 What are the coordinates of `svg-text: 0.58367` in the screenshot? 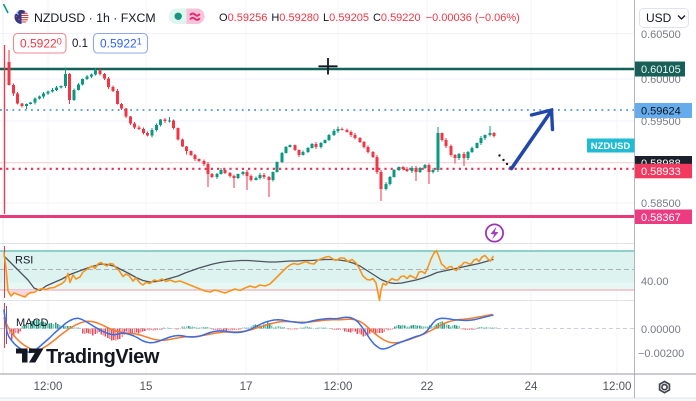 It's located at (661, 218).